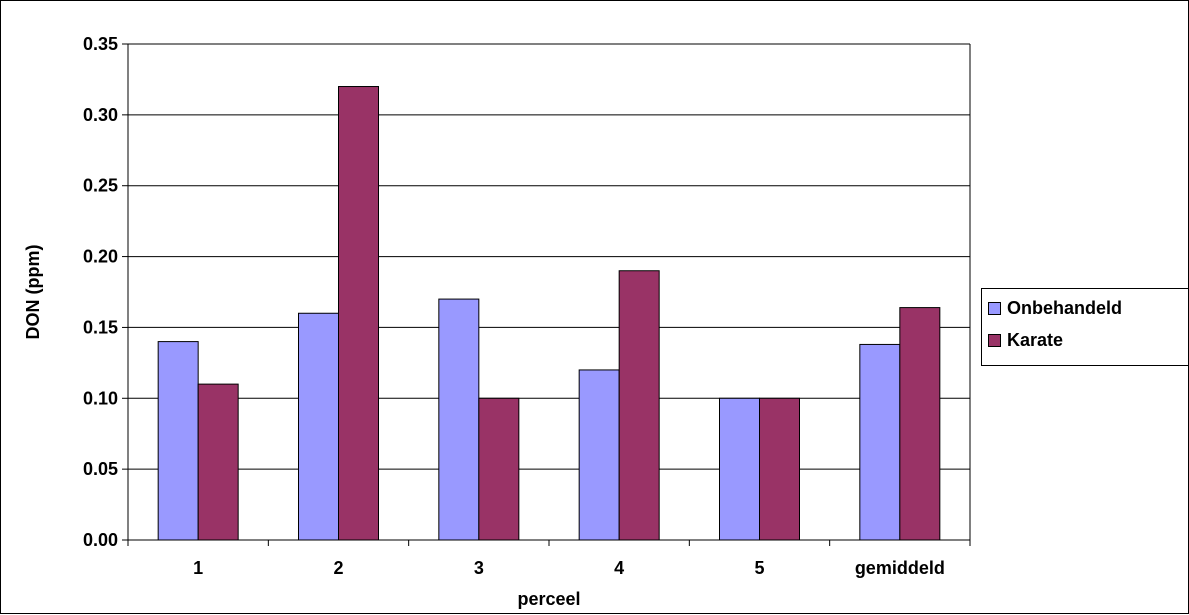  What do you see at coordinates (100, 327) in the screenshot?
I see `y-tick-label: 0.15` at bounding box center [100, 327].